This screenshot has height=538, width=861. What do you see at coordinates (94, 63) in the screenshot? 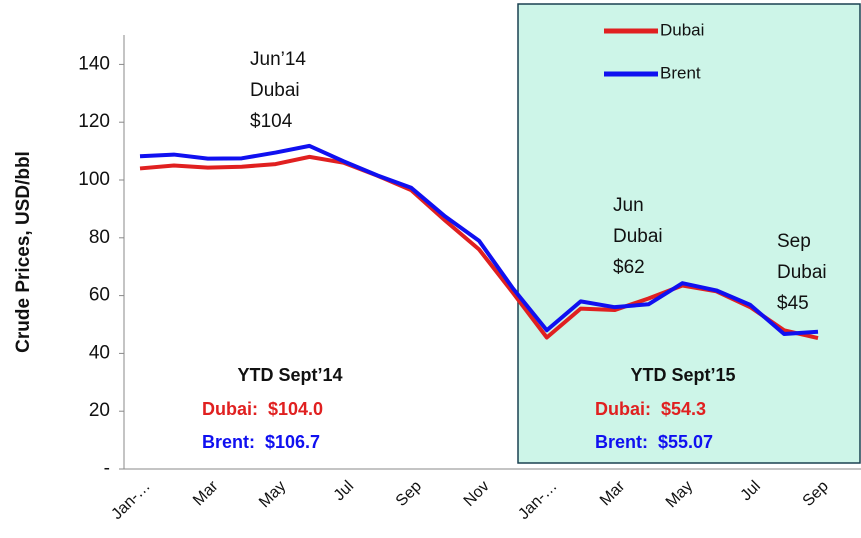
I see `y-tick-label: 140` at bounding box center [94, 63].